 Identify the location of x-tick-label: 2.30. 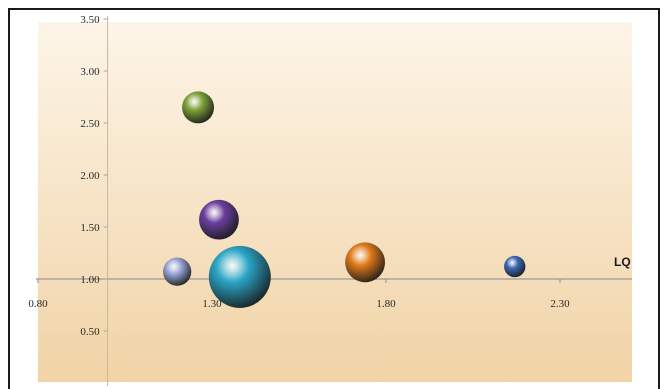
(560, 304).